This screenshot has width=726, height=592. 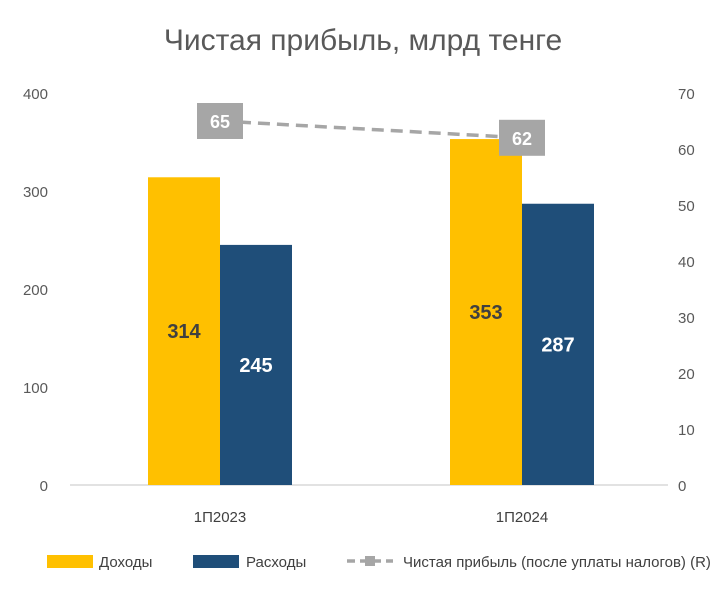 I want to click on right-tick-label: 70, so click(x=686, y=94).